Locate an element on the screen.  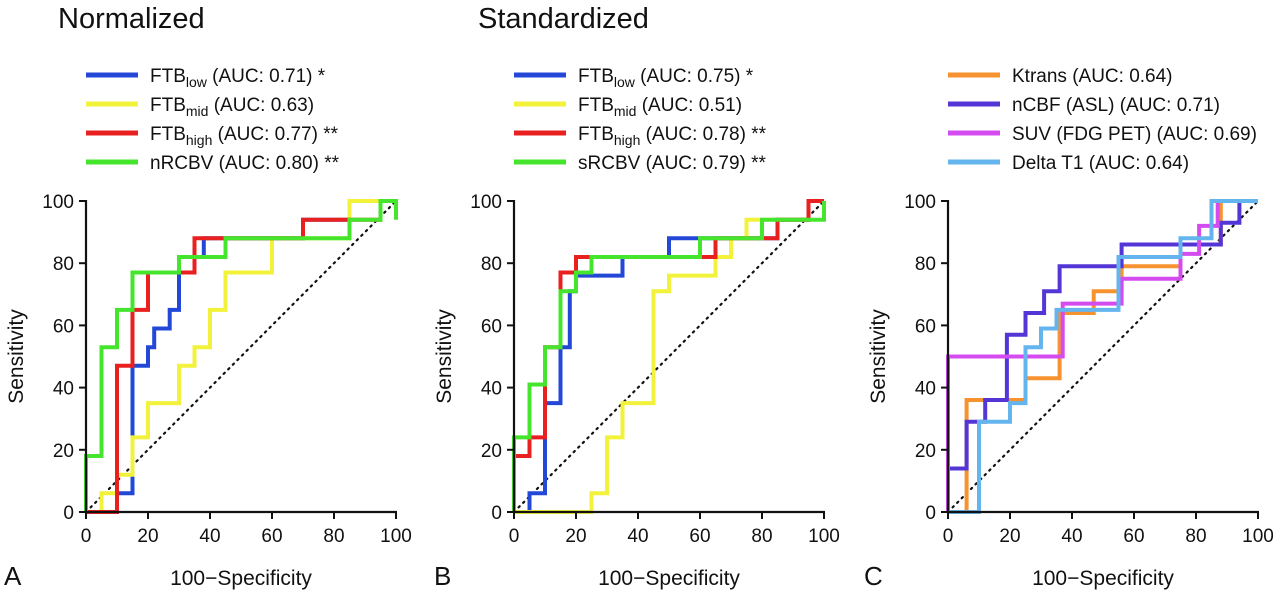
panel-a-letter: A is located at coordinates (13, 576).